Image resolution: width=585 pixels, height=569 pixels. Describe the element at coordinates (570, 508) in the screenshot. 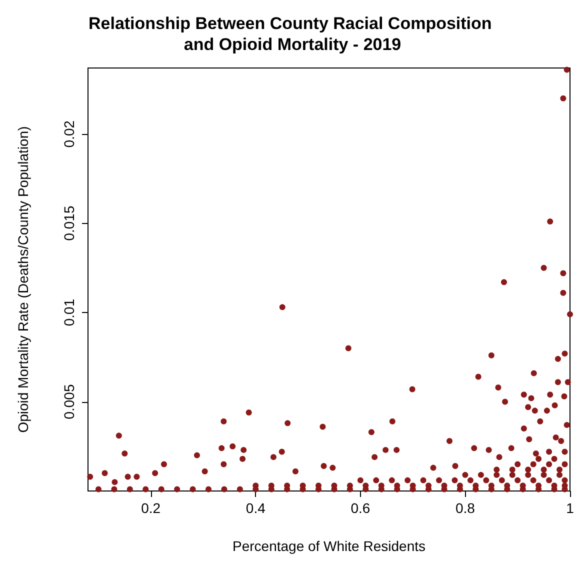

I see `x-tick-label: 1` at that location.